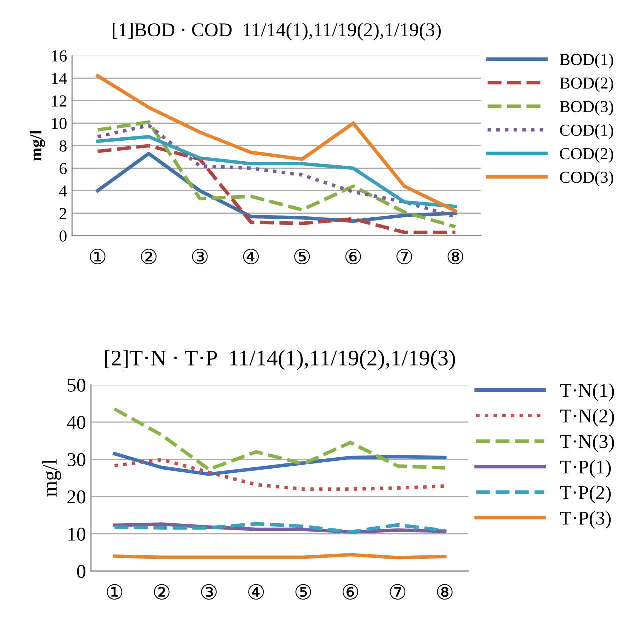 The height and width of the screenshot is (621, 629). Describe the element at coordinates (587, 84) in the screenshot. I see `legend-label: BOD(2)` at that location.